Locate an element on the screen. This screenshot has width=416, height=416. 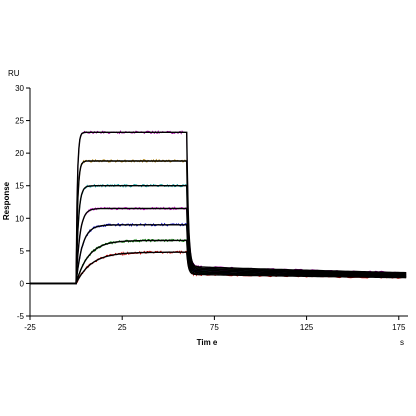
y-tick-label: 5 is located at coordinates (22, 251).